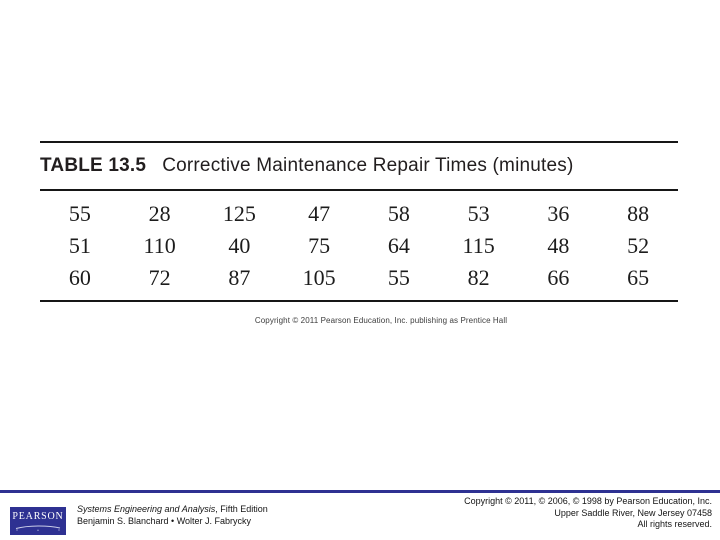  What do you see at coordinates (558, 277) in the screenshot?
I see `table-cell: 66` at bounding box center [558, 277].